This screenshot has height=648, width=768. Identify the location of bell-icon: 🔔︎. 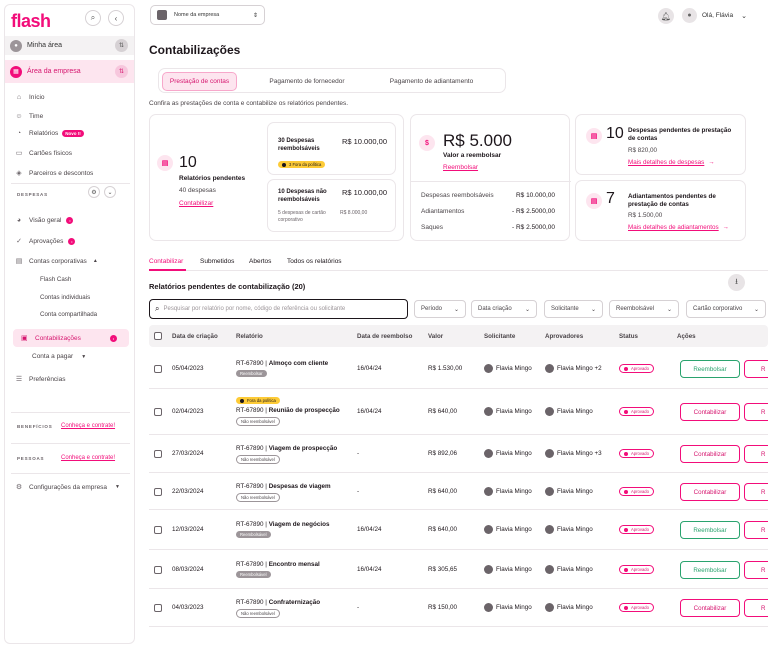
(666, 16).